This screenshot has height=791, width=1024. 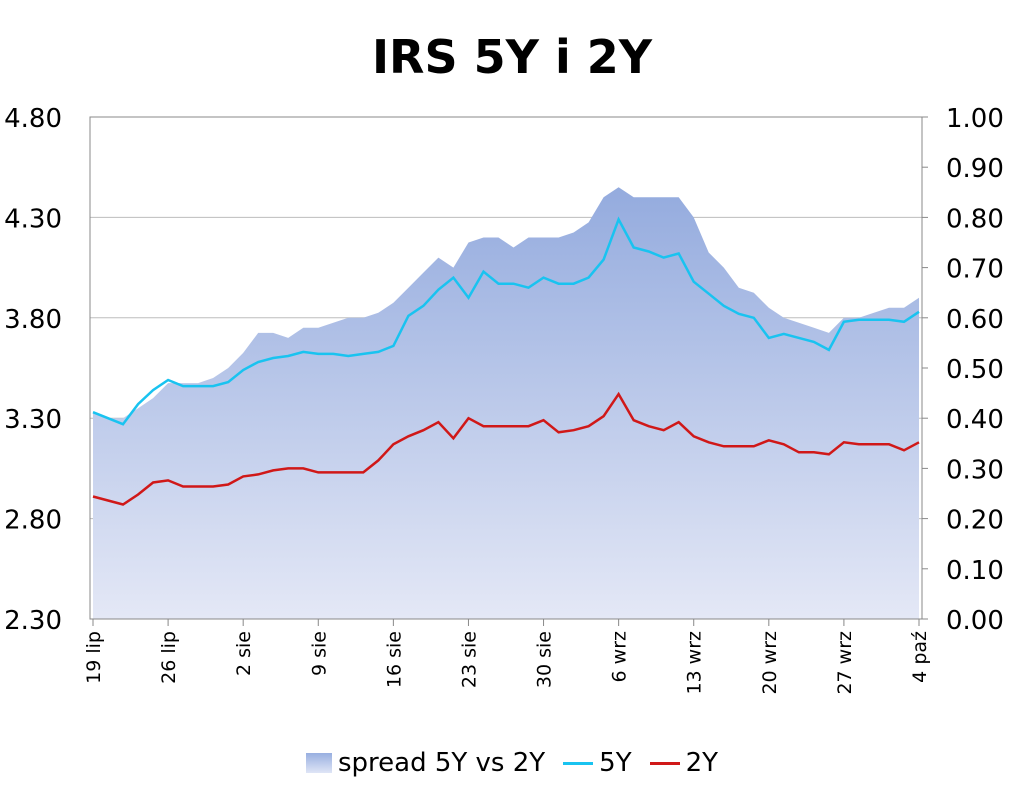 What do you see at coordinates (975, 119) in the screenshot?
I see `y-right-tick-label: 1.00` at bounding box center [975, 119].